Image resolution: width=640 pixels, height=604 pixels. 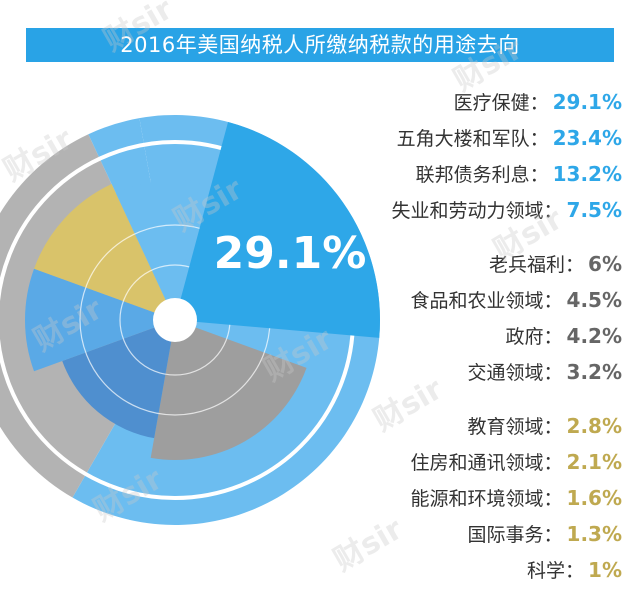 I want to click on legend-item: 老兵福利： 6%, so click(x=481, y=264).